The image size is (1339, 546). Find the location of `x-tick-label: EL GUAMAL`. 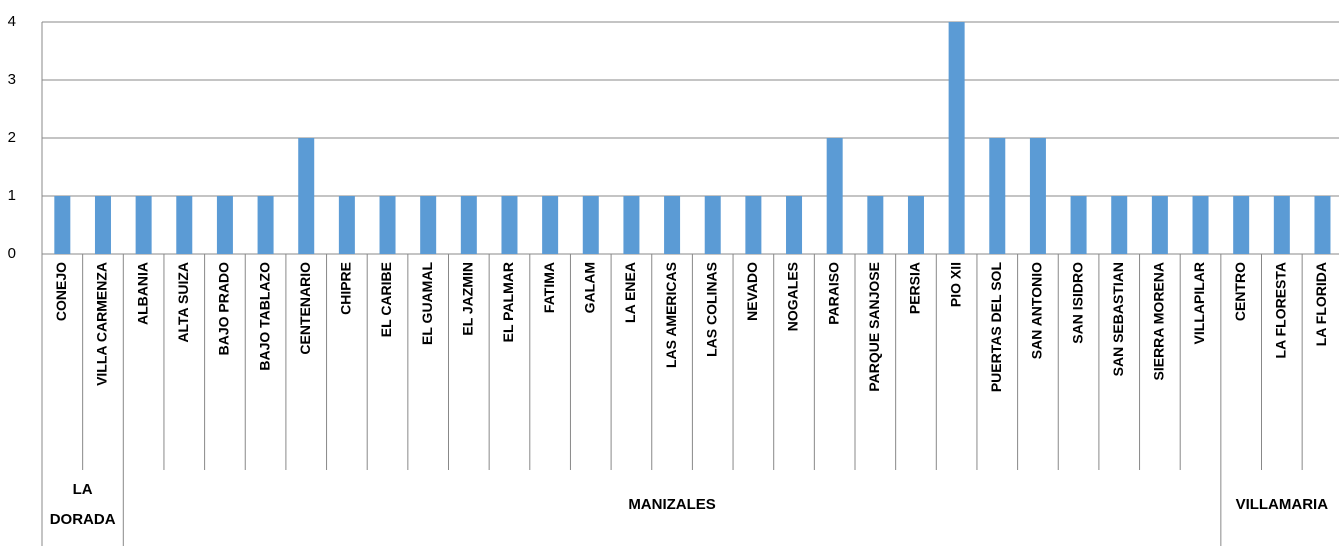

x-tick-label: EL GUAMAL is located at coordinates (427, 303).